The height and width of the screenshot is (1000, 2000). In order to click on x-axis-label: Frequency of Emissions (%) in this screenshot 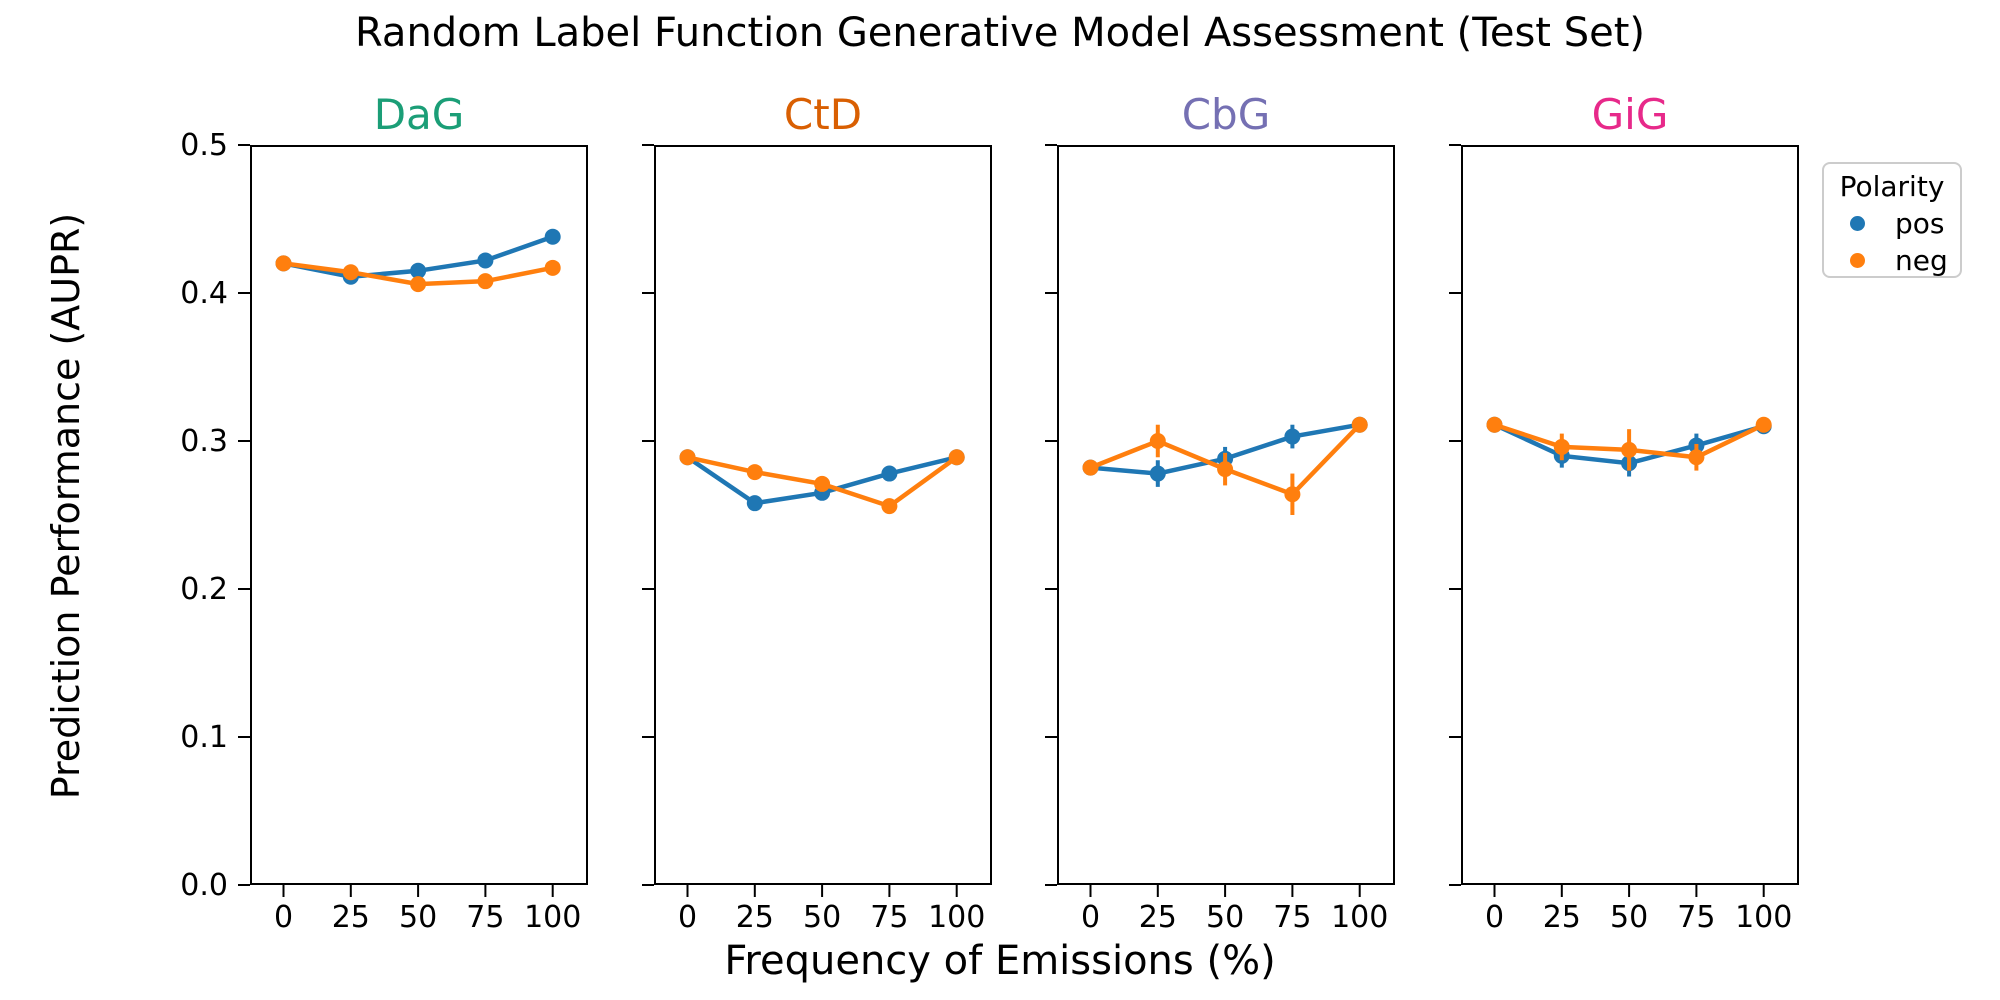, I will do `click(1000, 961)`.